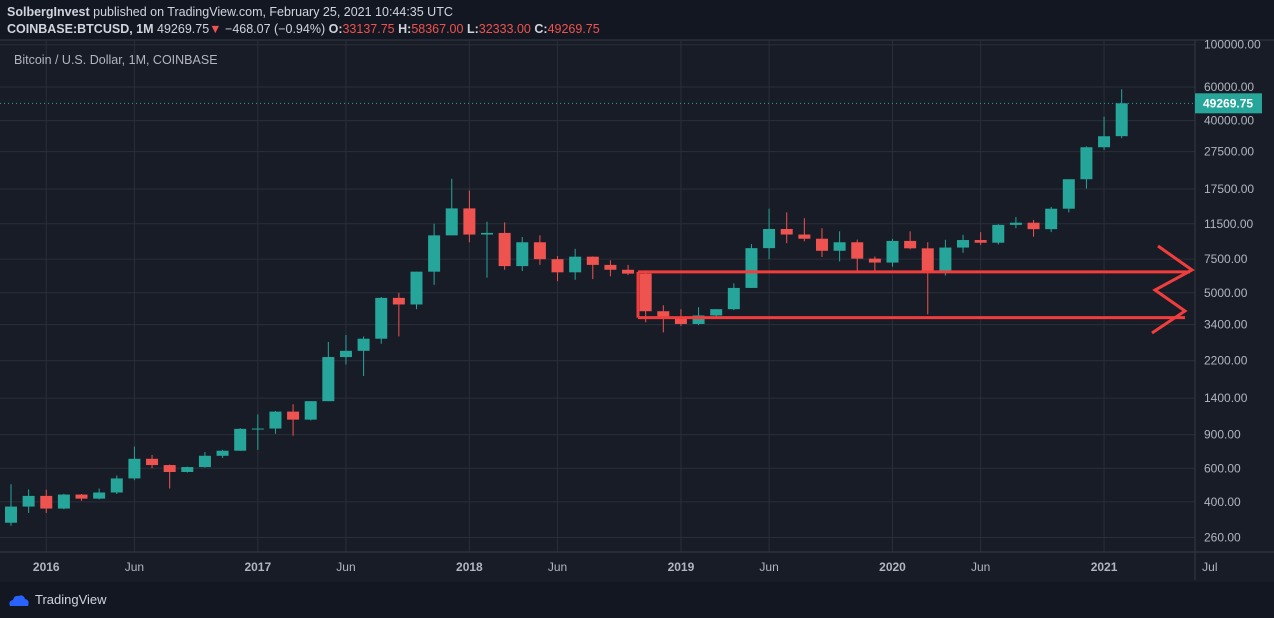  I want to click on arrows-icon, so click(1173, 289).